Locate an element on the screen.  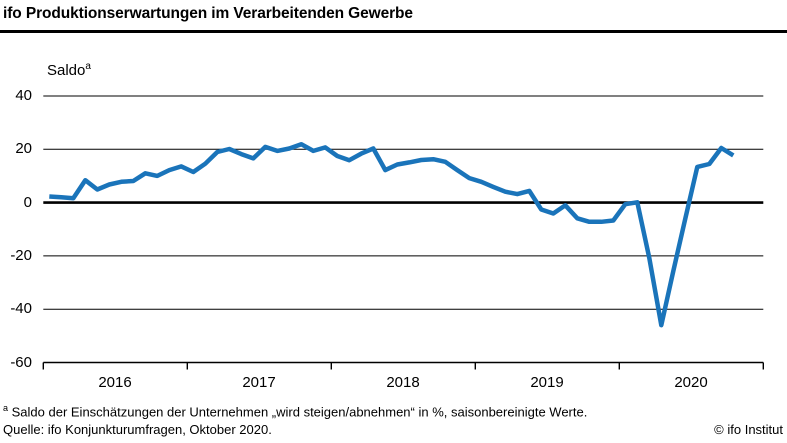
x-tick-label-2019: 2019 is located at coordinates (547, 382).